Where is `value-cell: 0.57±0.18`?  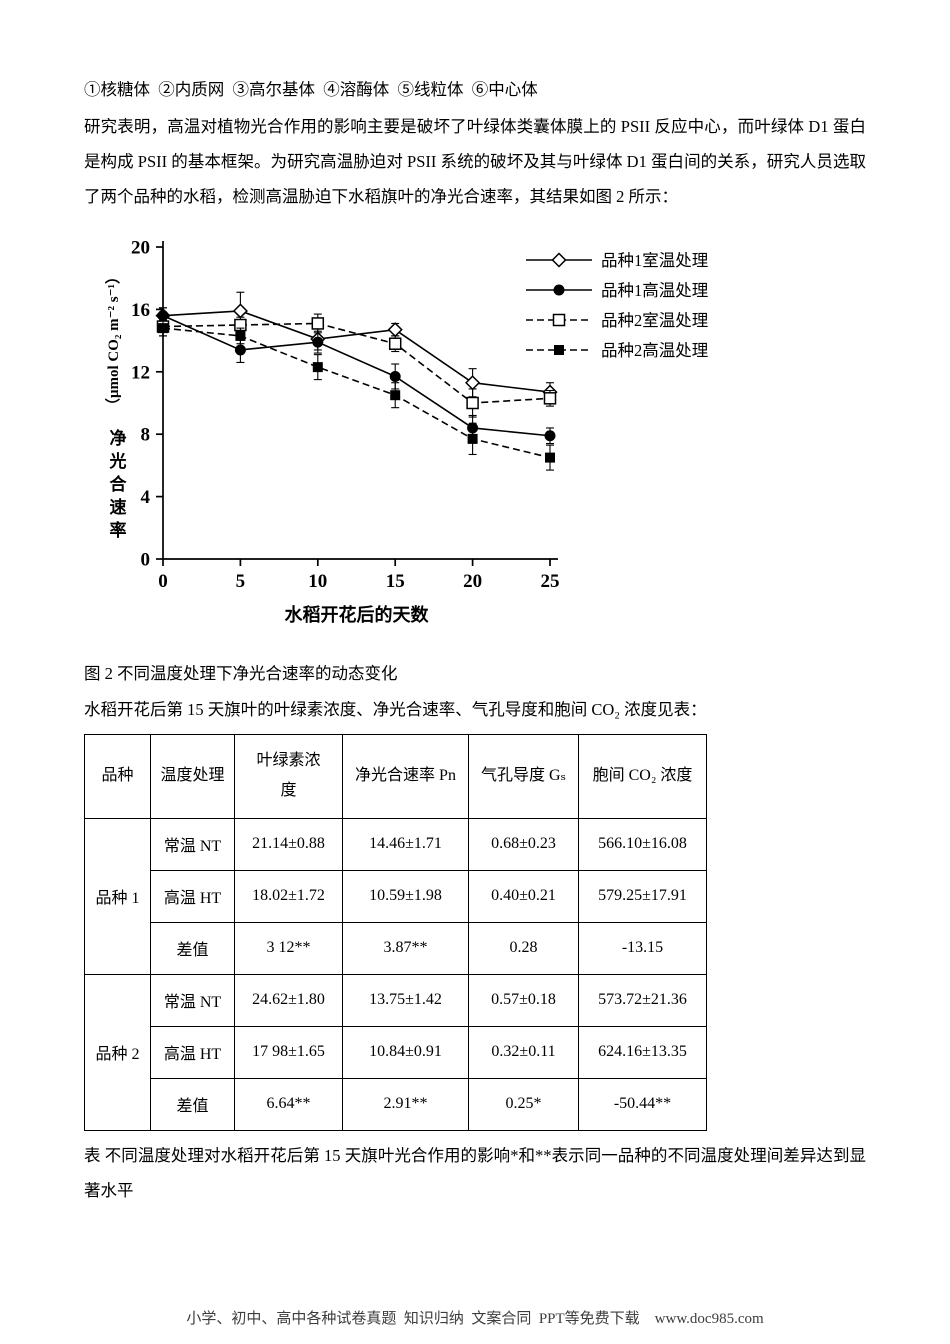 value-cell: 0.57±0.18 is located at coordinates (523, 1000).